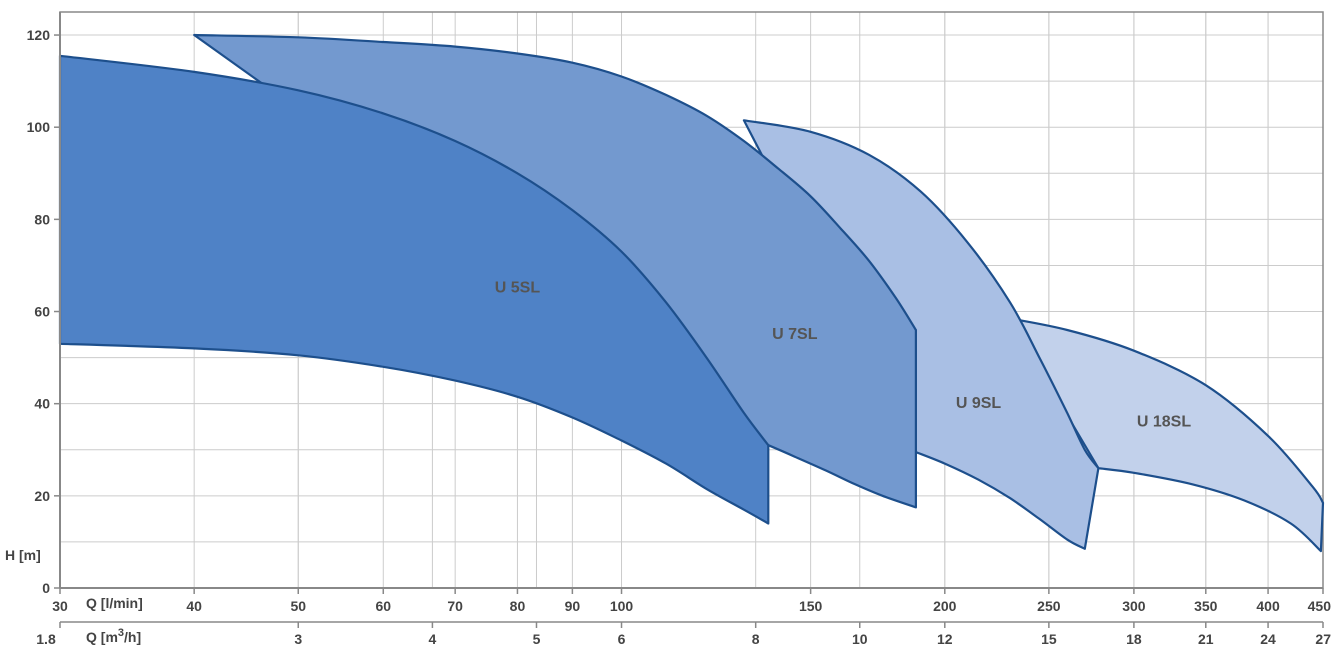 This screenshot has width=1333, height=653. Describe the element at coordinates (1134, 606) in the screenshot. I see `x-tick-label: 300` at that location.